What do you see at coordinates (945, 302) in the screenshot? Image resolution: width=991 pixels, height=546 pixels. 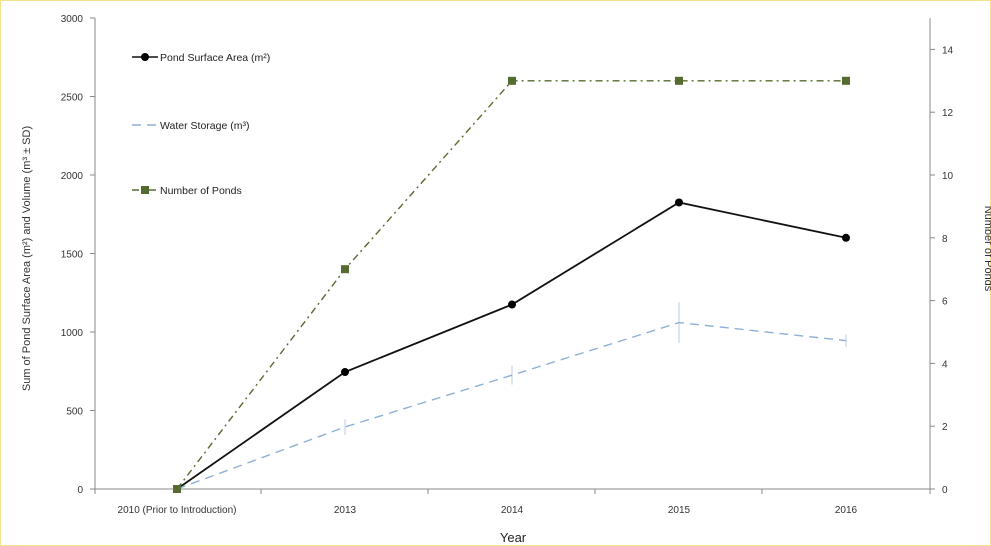 I see `y2-tick-label: 6` at bounding box center [945, 302].